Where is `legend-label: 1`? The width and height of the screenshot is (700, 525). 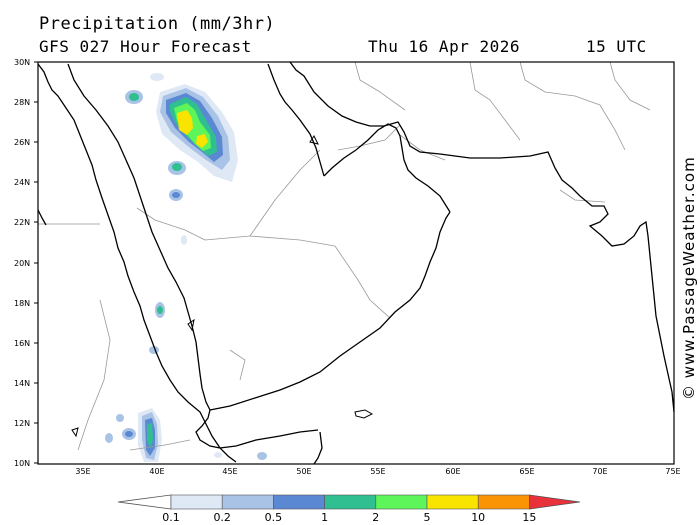
legend-label: 1 is located at coordinates (324, 517).